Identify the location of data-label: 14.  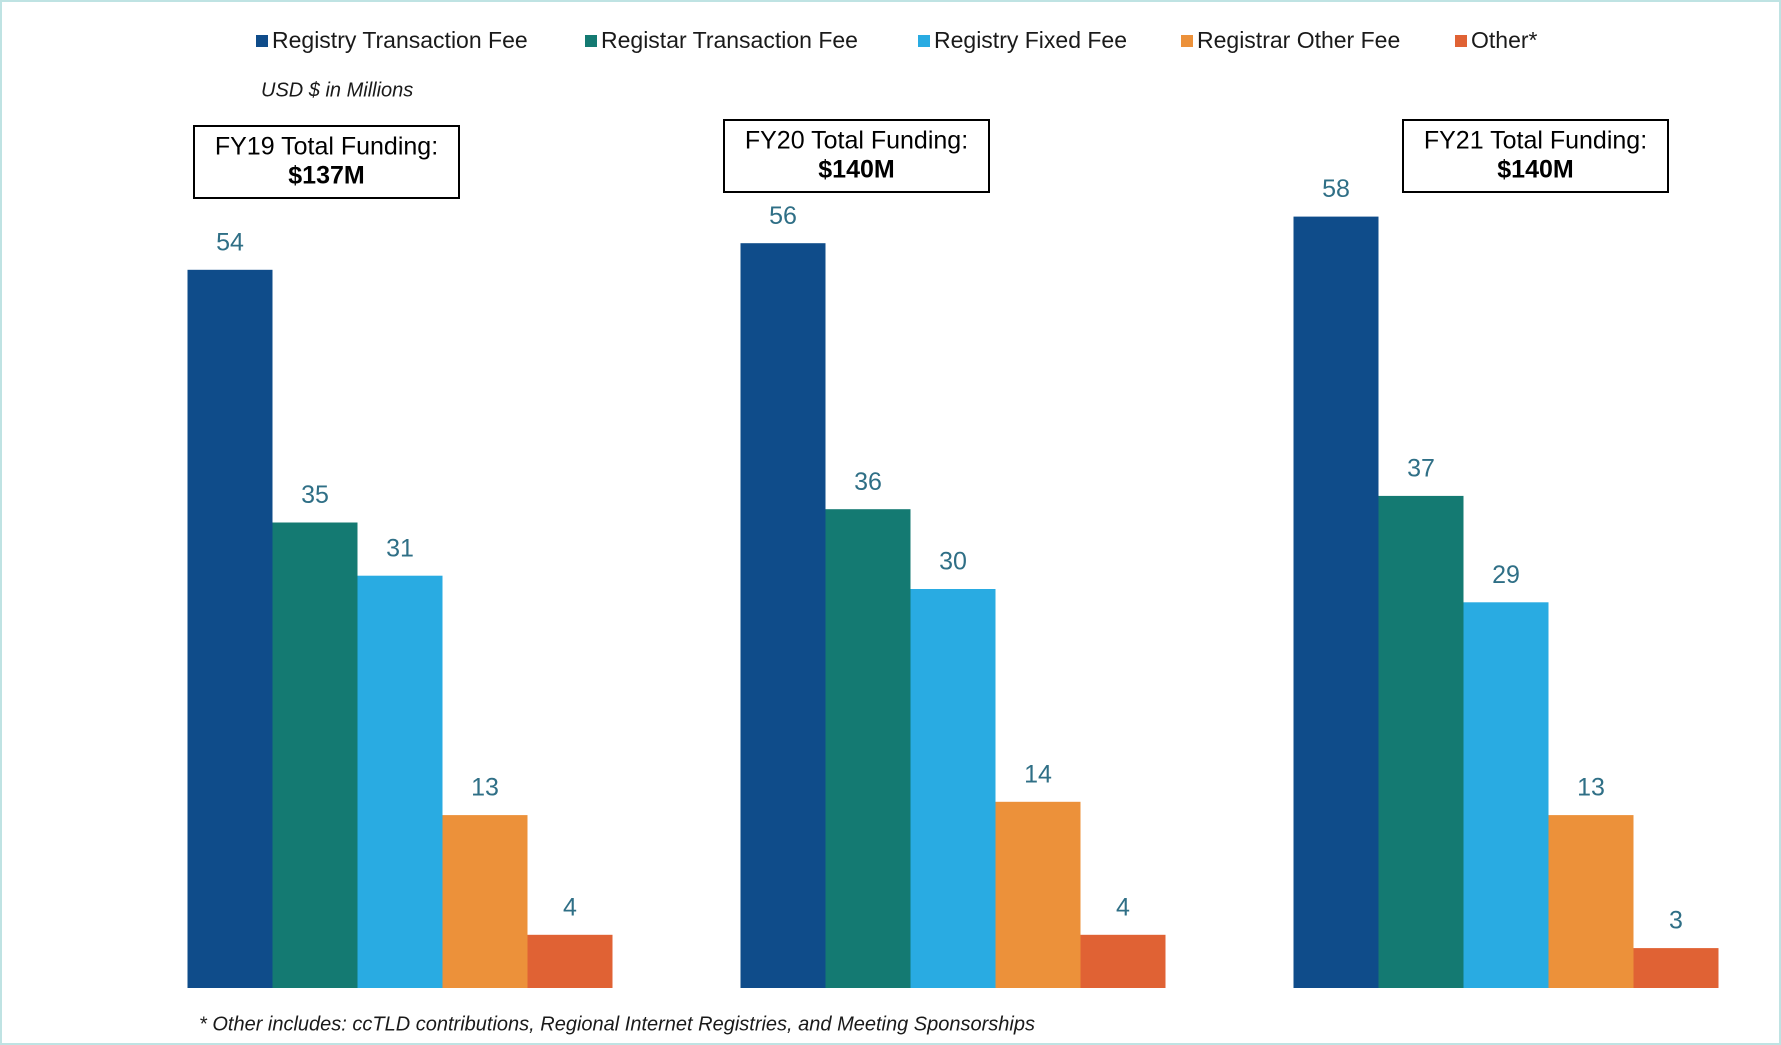
(1038, 774).